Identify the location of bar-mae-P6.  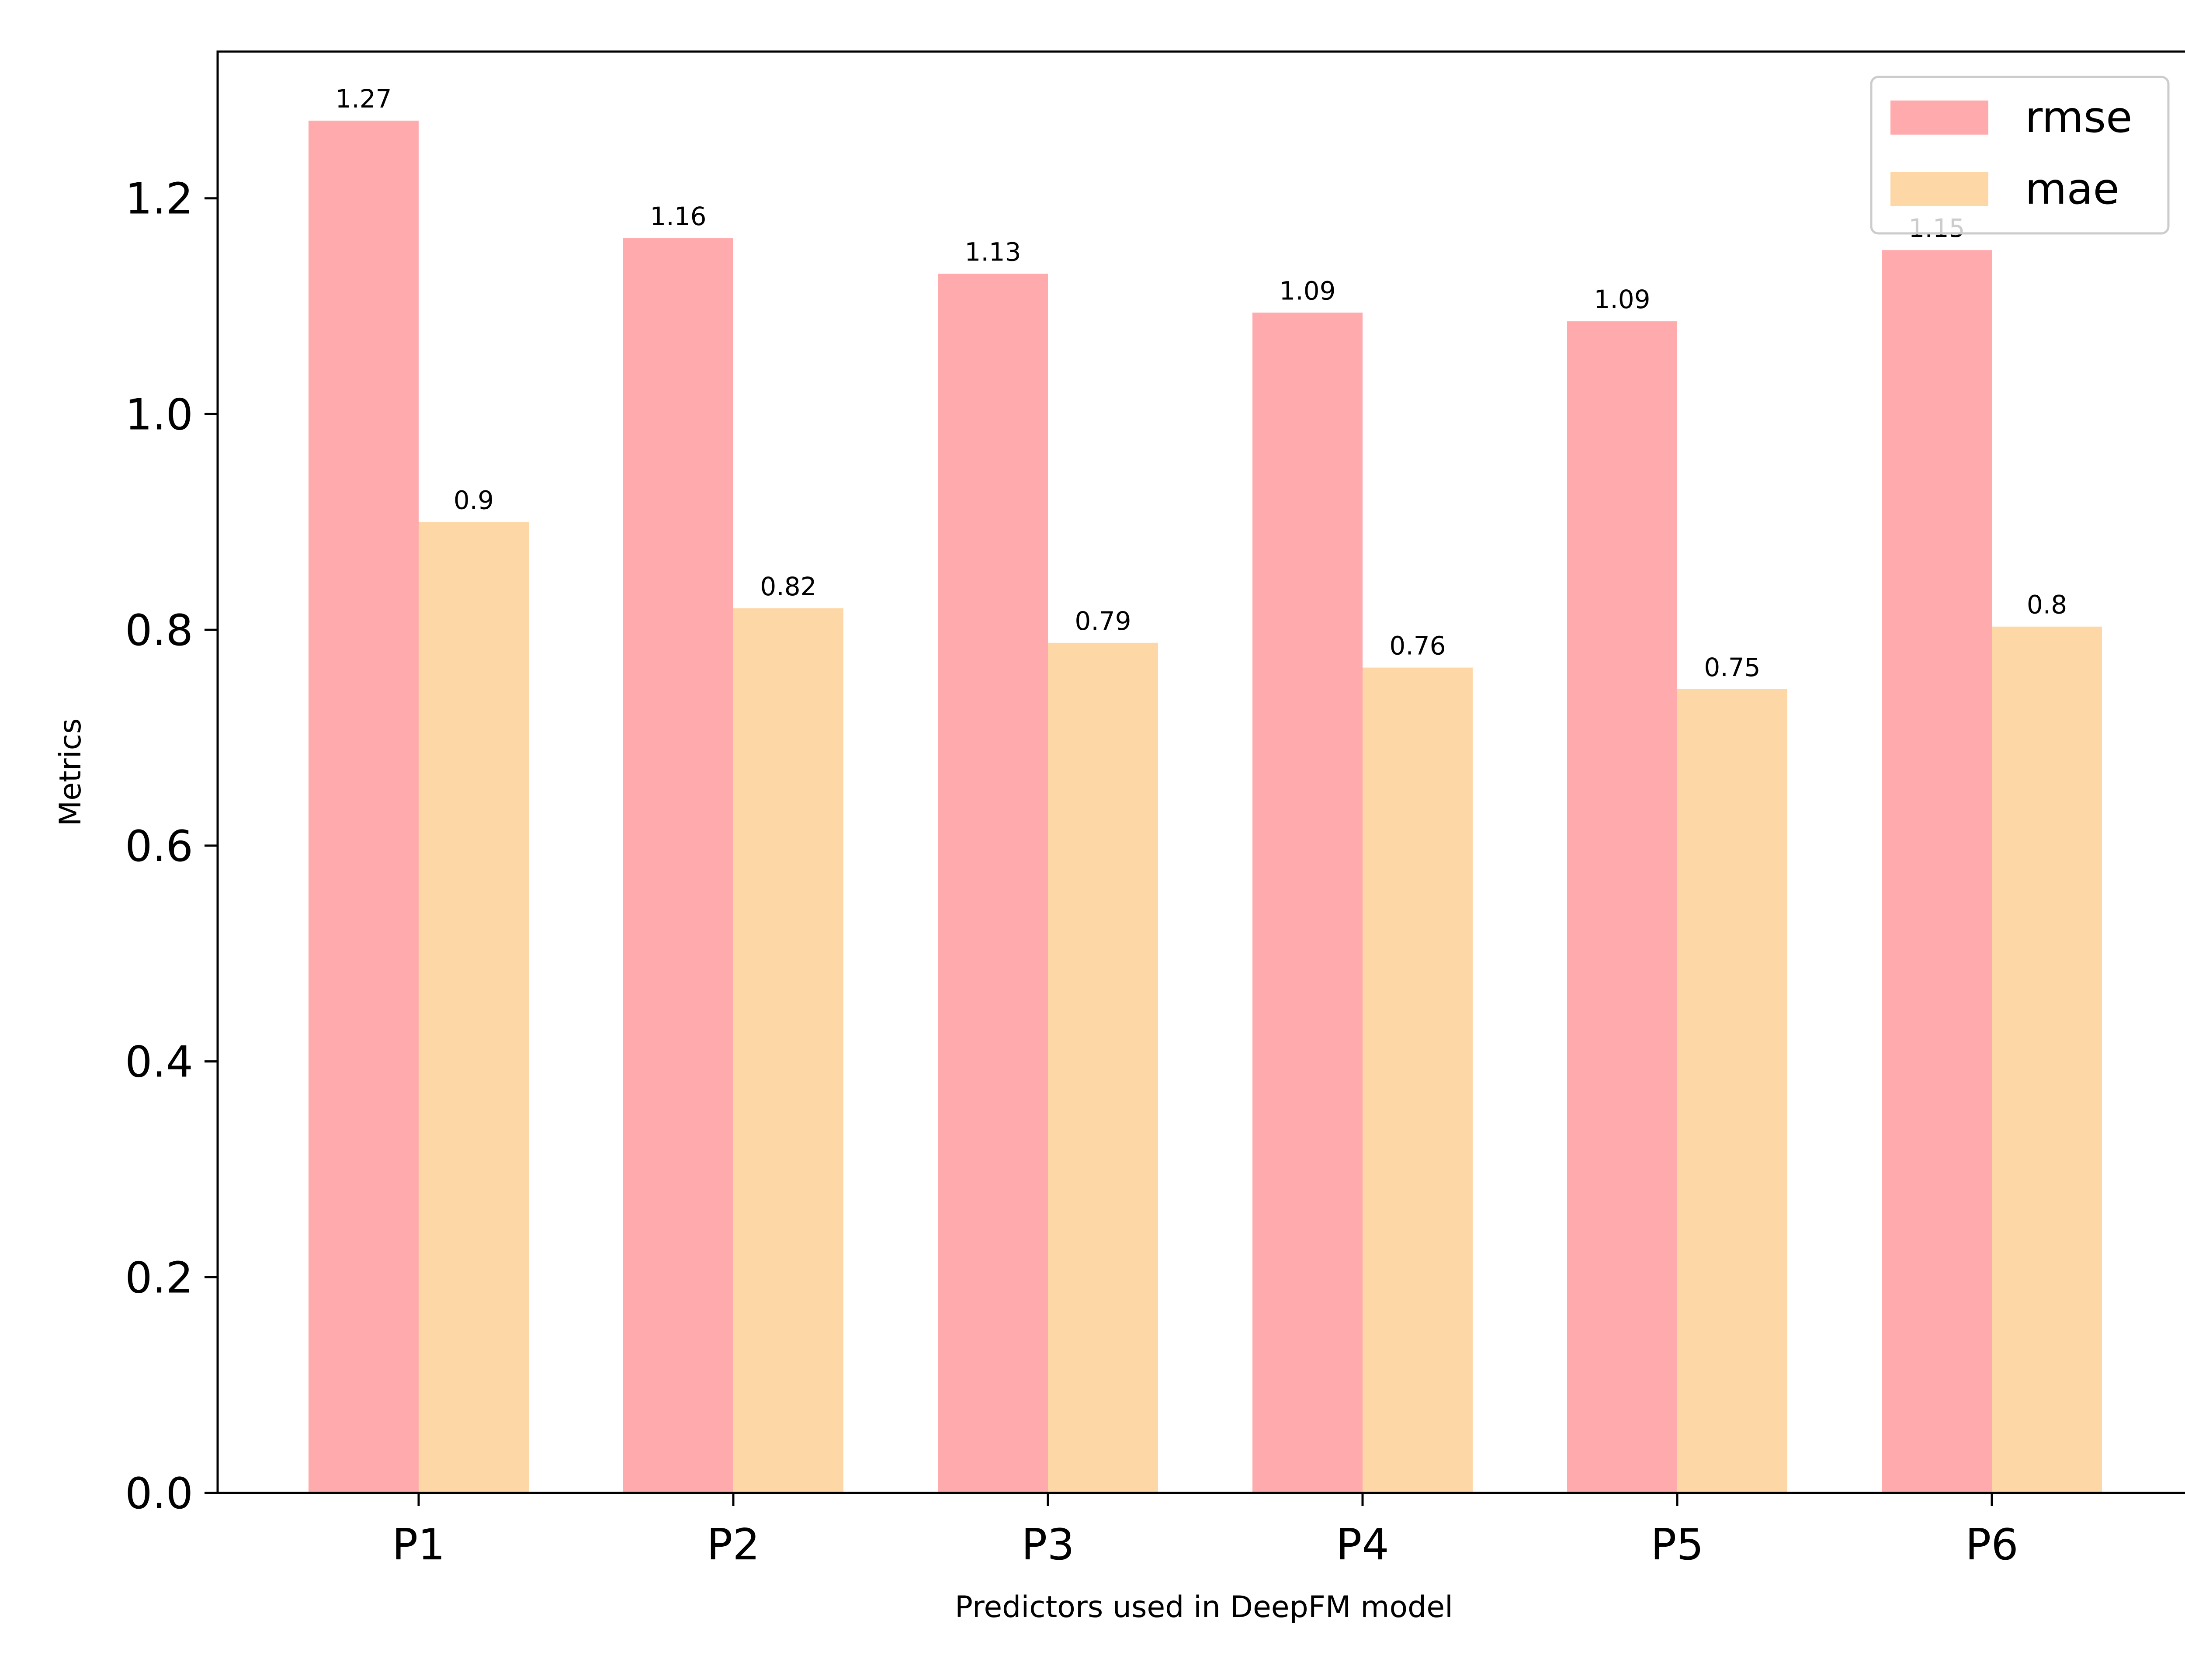
(2047, 1059).